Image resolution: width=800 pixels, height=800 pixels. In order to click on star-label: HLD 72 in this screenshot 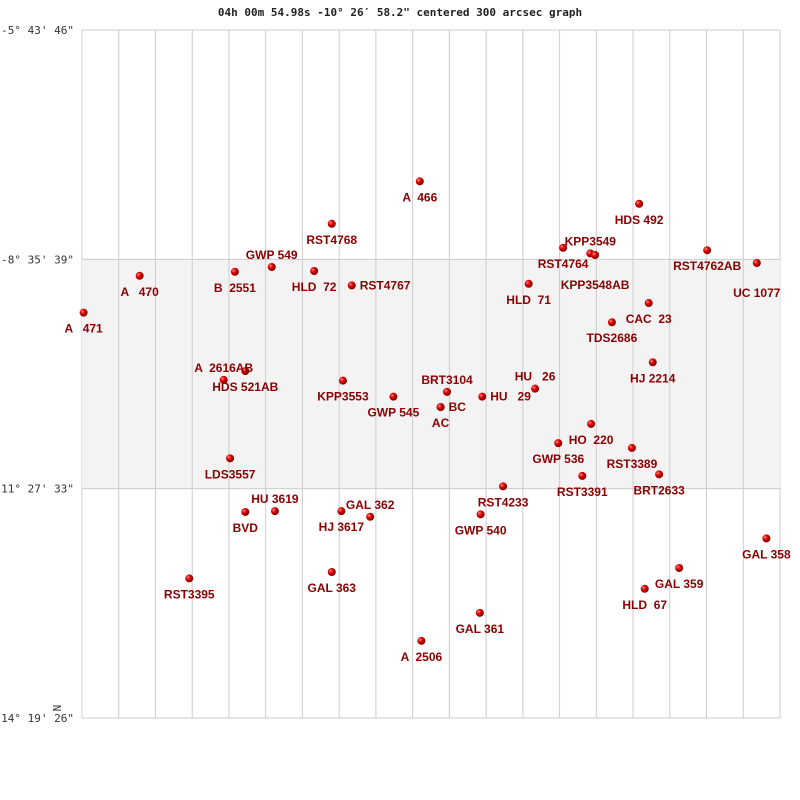, I will do `click(314, 287)`.